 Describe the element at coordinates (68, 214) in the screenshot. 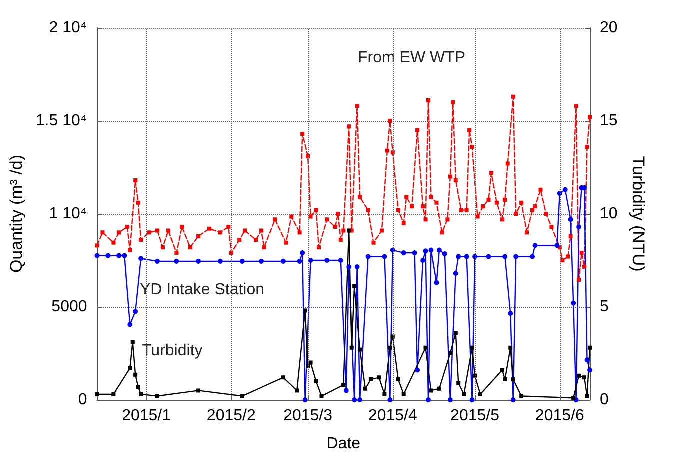

I see `y-tick-label: 1 10⁴` at that location.